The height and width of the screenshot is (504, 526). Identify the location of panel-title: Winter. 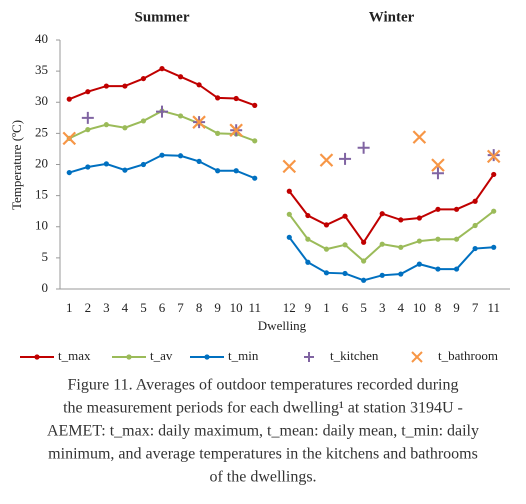
(392, 17).